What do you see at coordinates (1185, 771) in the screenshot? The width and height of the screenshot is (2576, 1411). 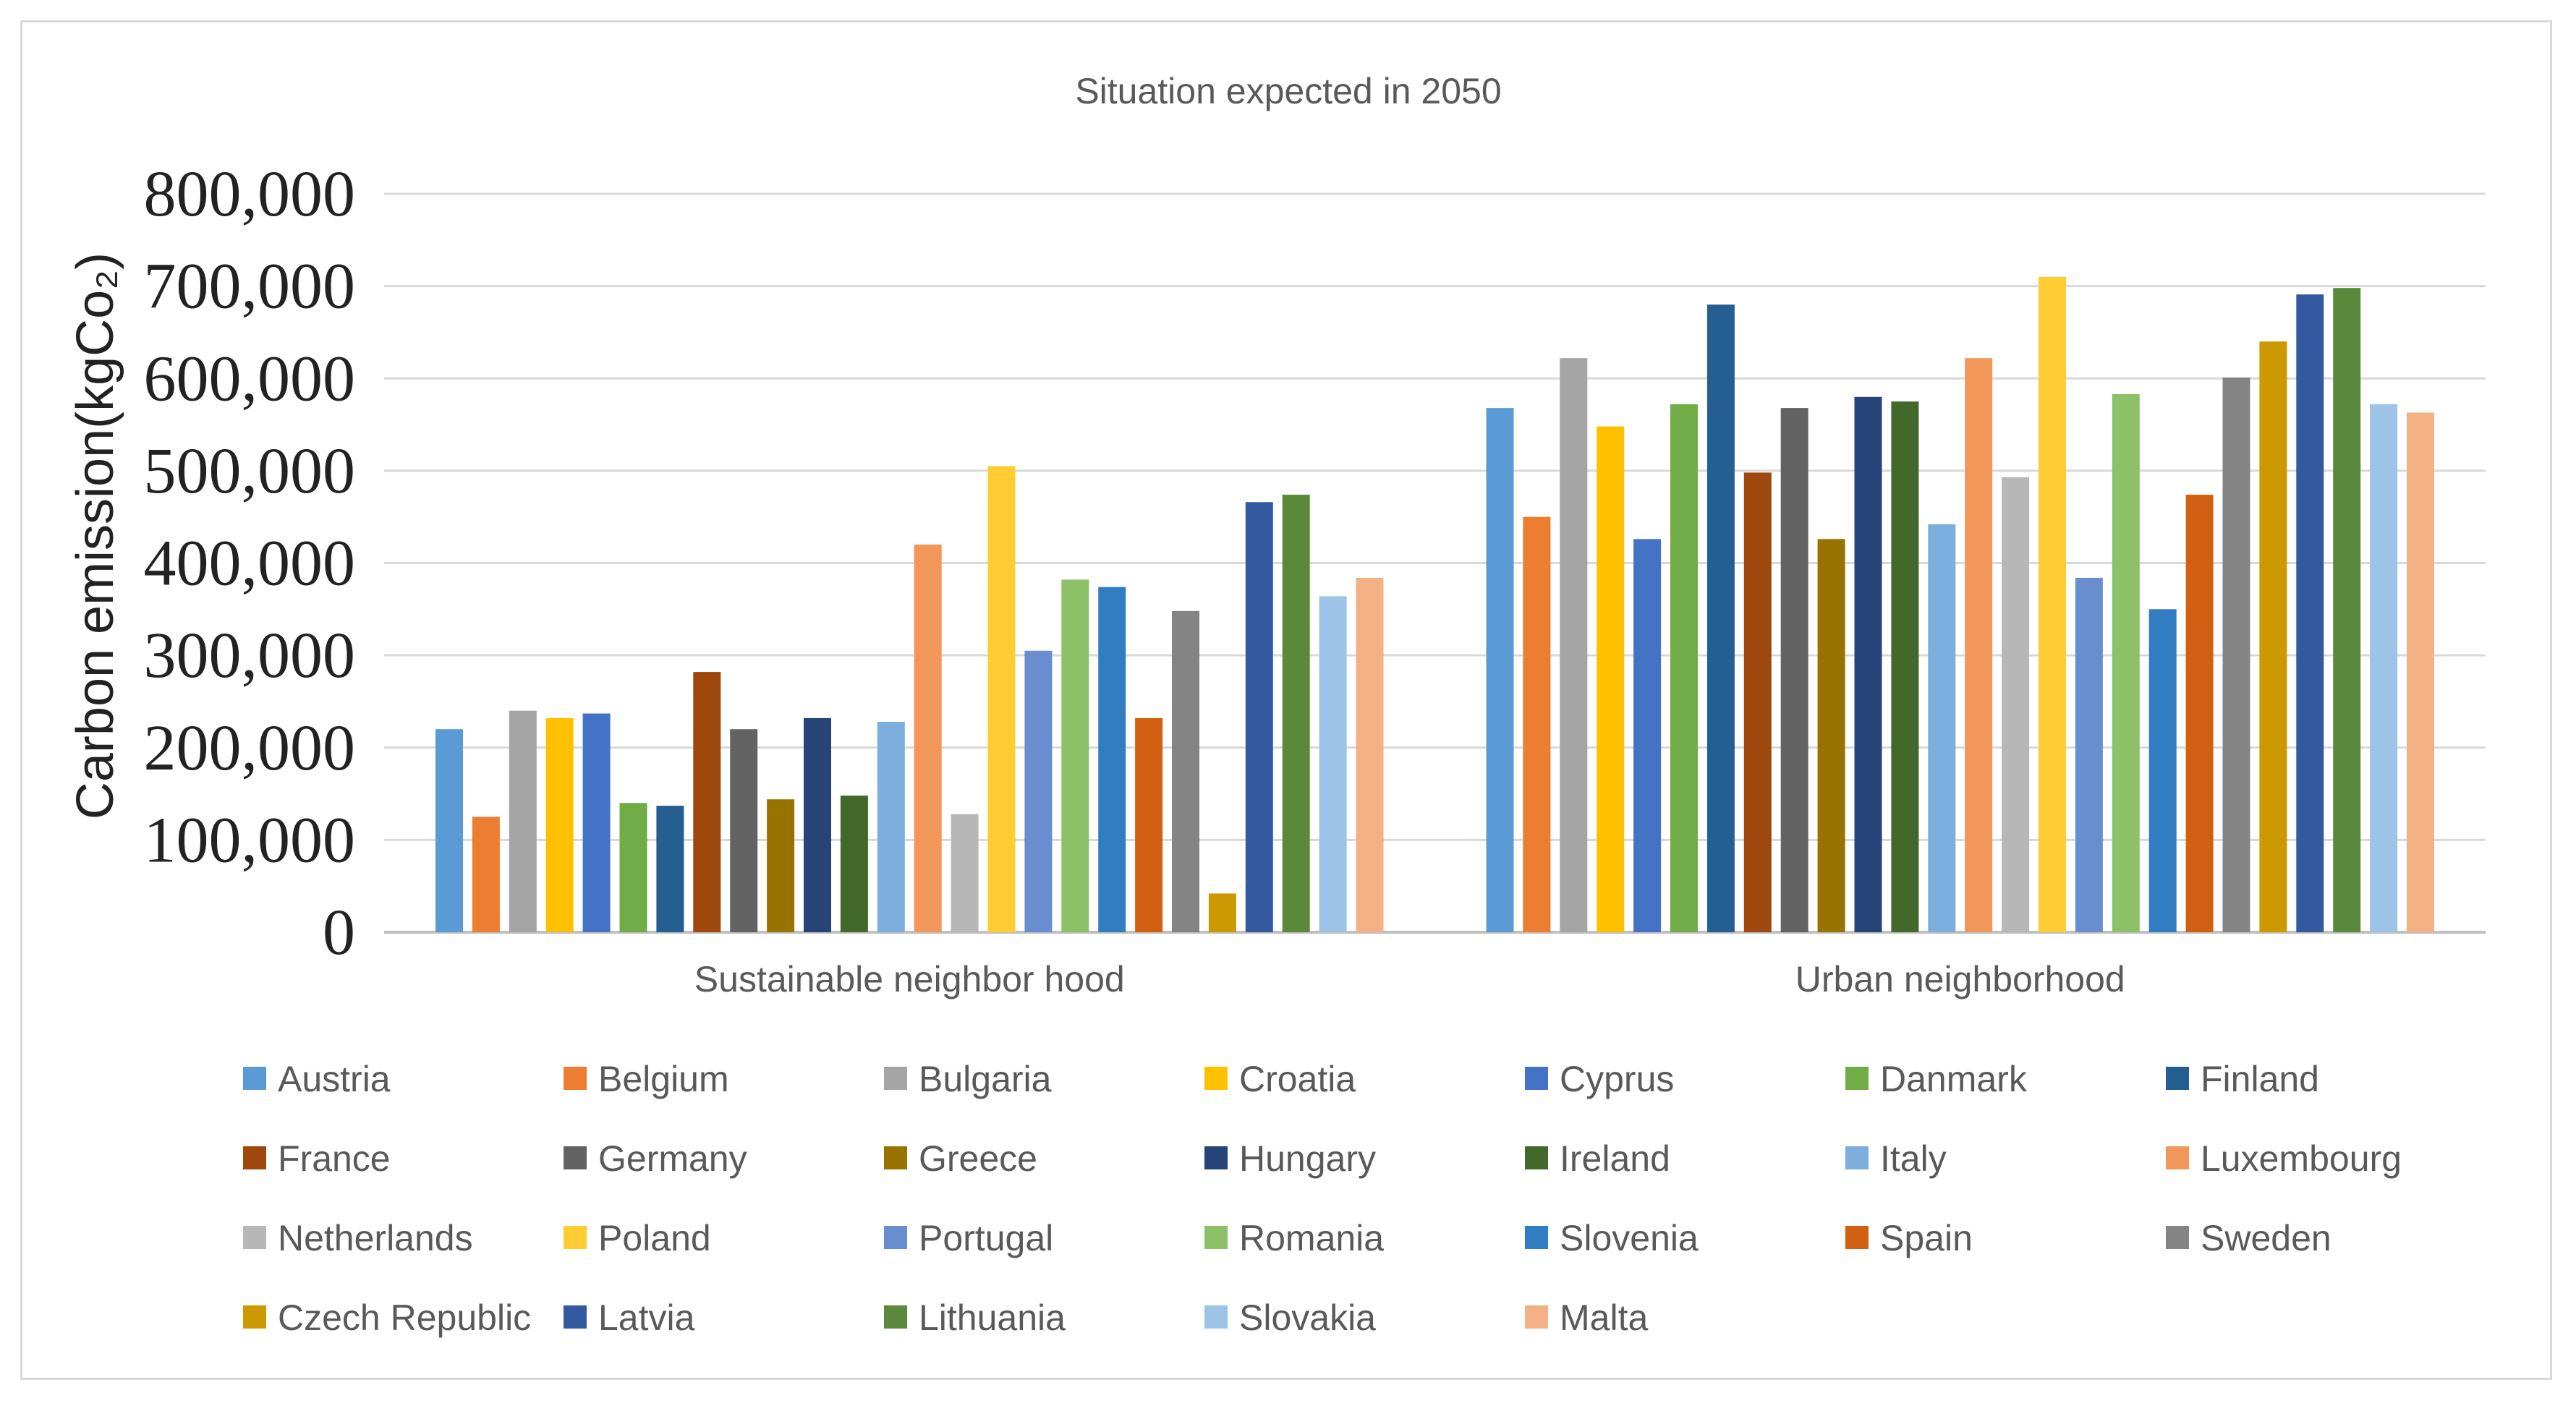 I see `bar-sweden-sustainable` at bounding box center [1185, 771].